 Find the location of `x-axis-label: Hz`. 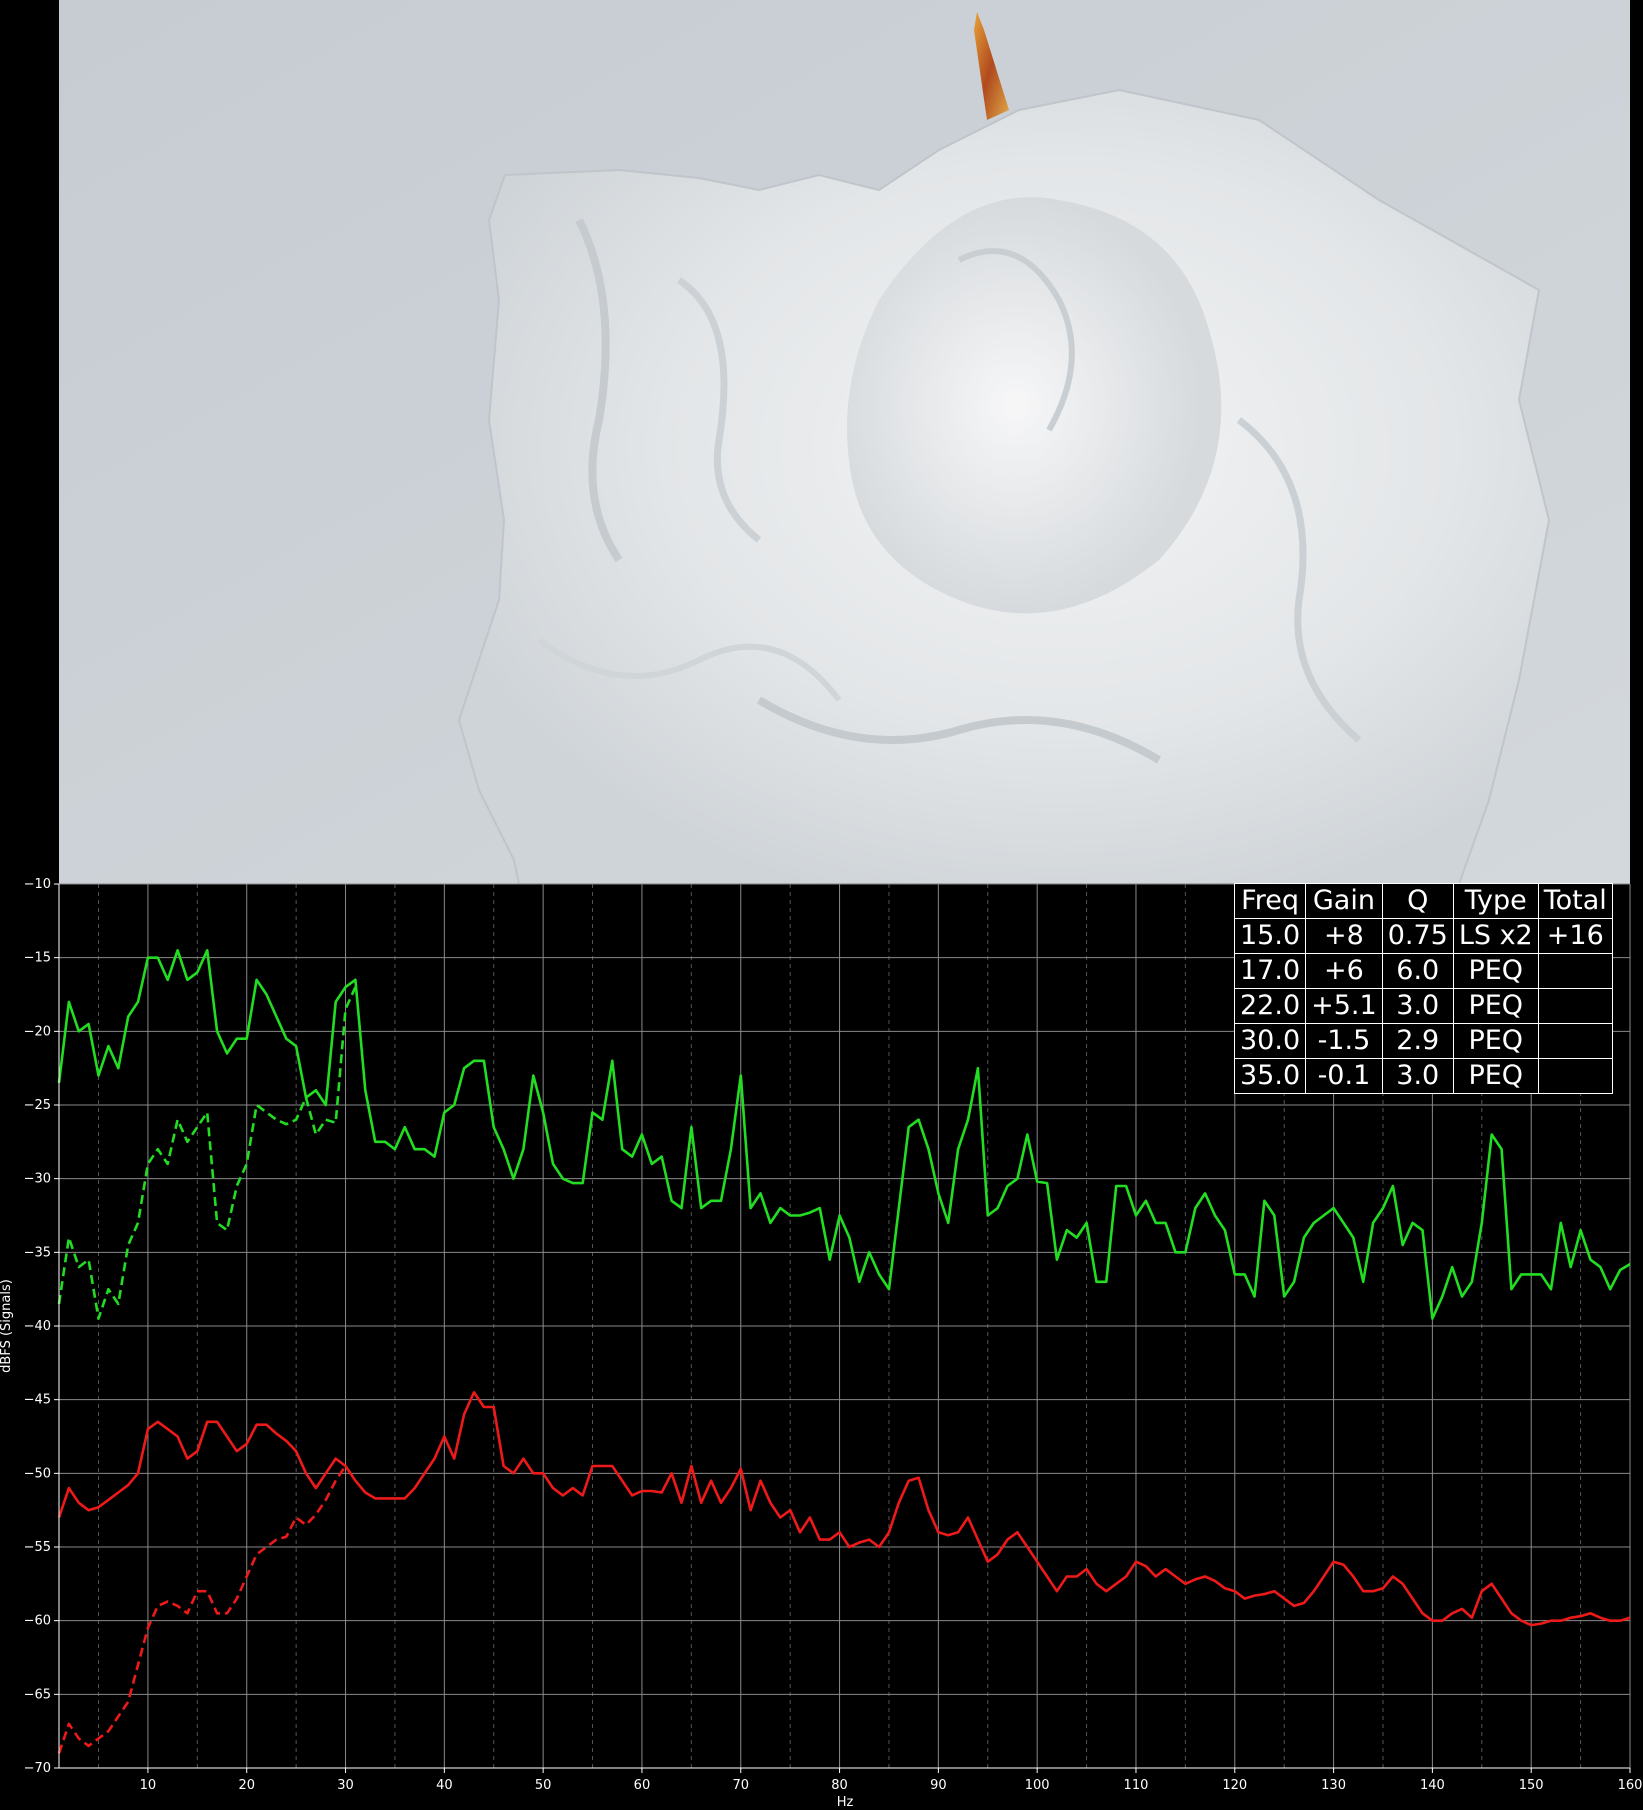

x-axis-label: Hz is located at coordinates (845, 1802).